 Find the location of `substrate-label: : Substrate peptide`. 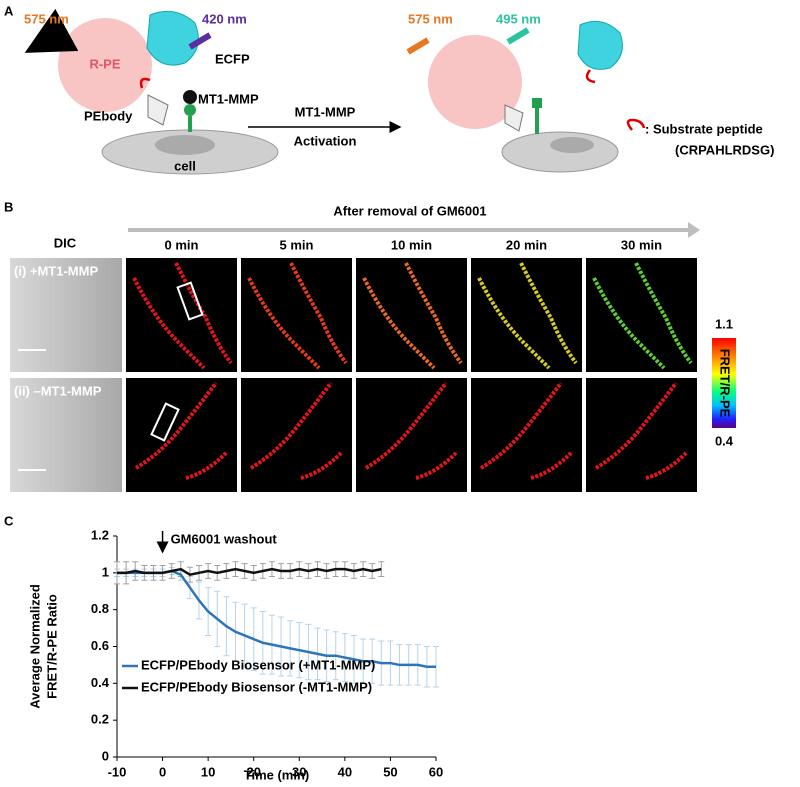

substrate-label: : Substrate peptide is located at coordinates (704, 128).